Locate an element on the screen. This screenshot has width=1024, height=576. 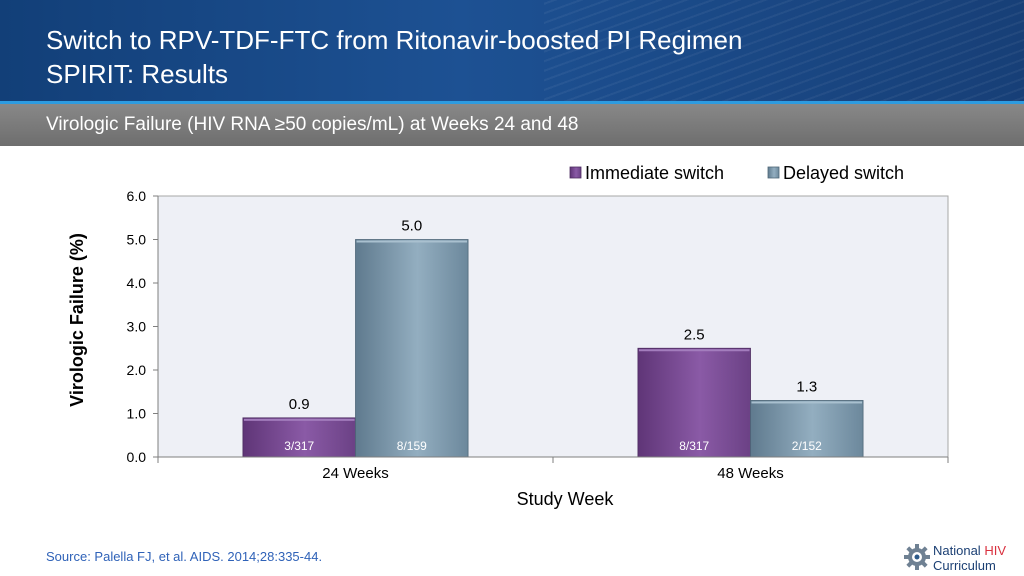
y-tick-label: 2.0 is located at coordinates (137, 370).